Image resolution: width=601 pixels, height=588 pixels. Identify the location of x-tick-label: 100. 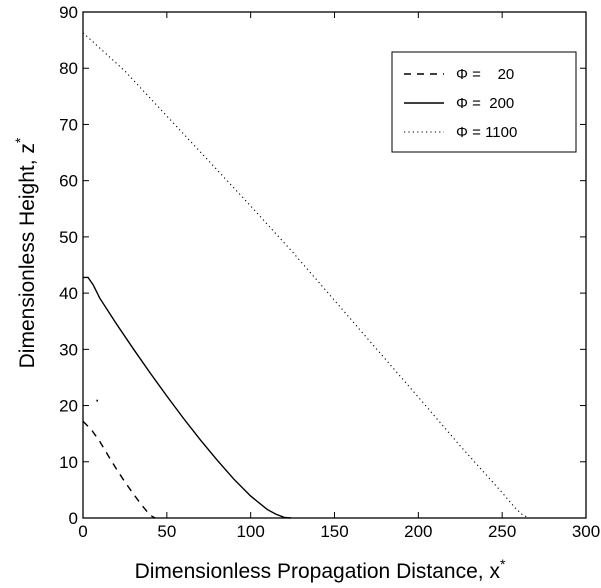
(250, 531).